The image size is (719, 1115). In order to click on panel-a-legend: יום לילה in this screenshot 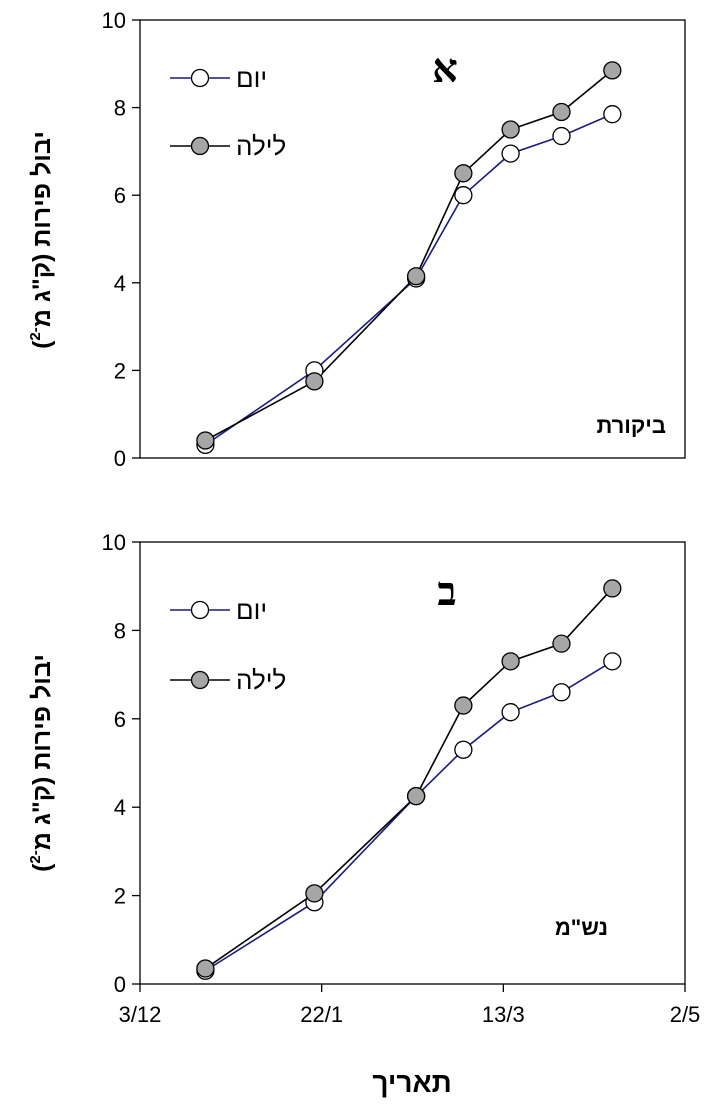, I will do `click(228, 112)`.